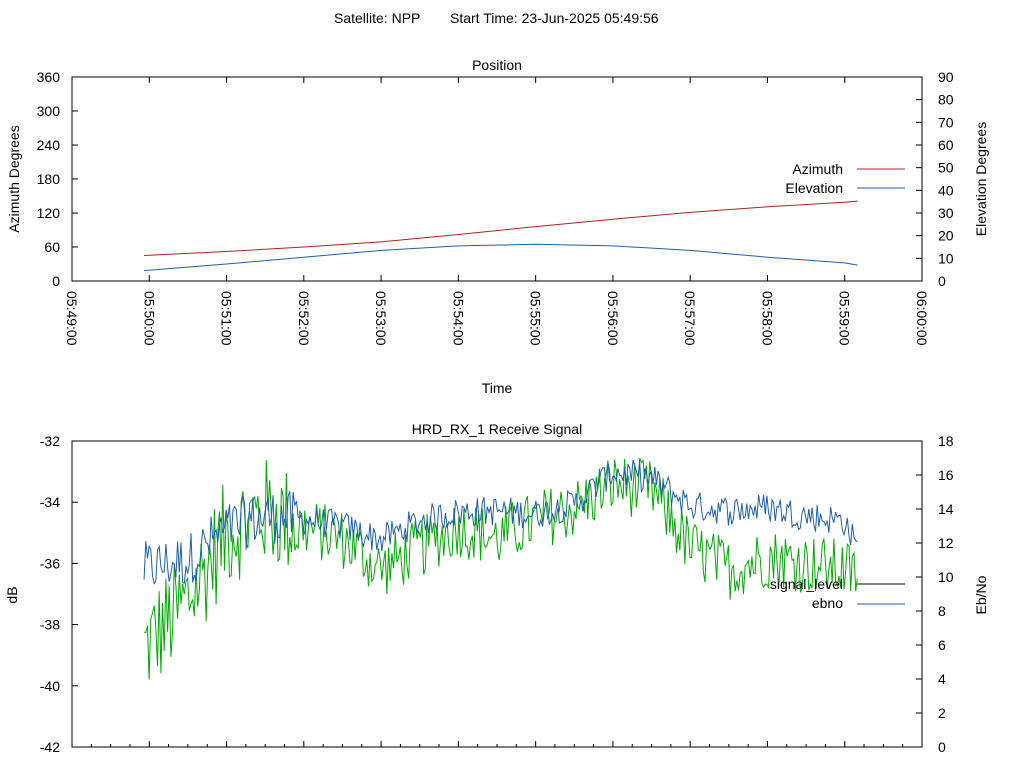  Describe the element at coordinates (49, 213) in the screenshot. I see `position-ytick-label: 120` at that location.